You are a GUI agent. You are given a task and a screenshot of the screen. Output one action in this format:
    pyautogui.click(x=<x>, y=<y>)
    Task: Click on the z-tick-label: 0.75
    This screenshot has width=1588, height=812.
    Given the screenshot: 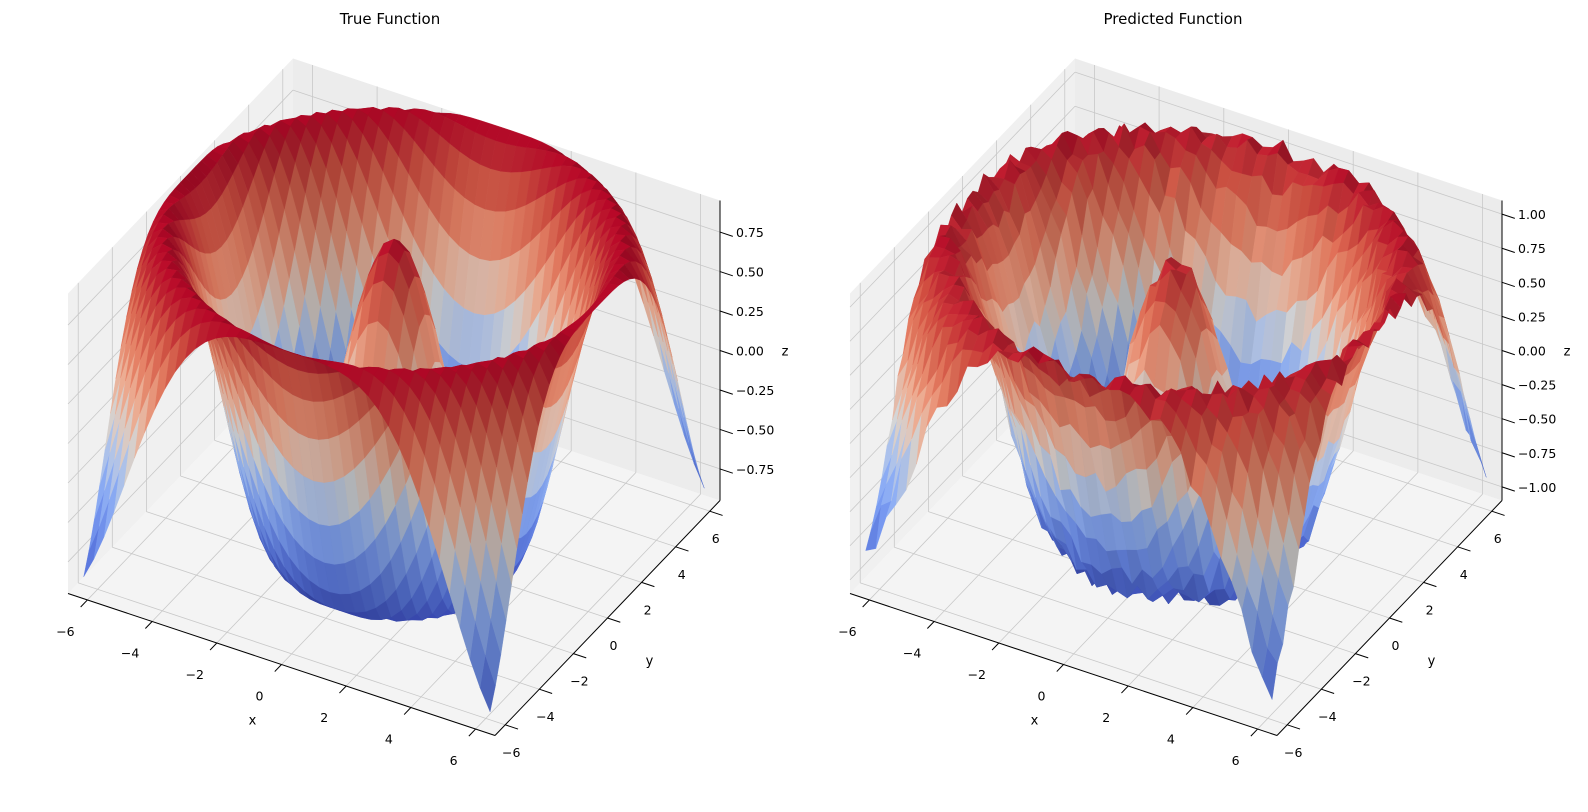 What is the action you would take?
    pyautogui.click(x=750, y=232)
    